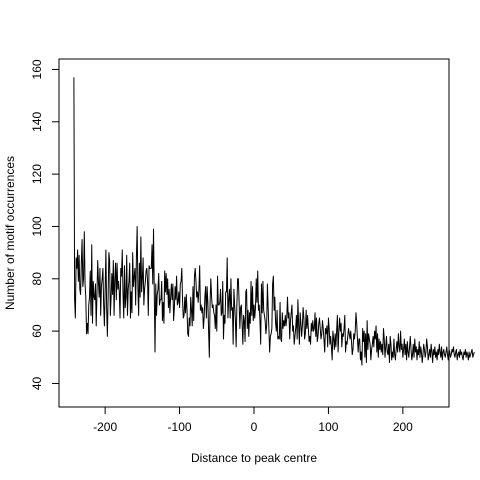  I want to click on x-axis: -200 -100 0 100 200, so click(253, 420).